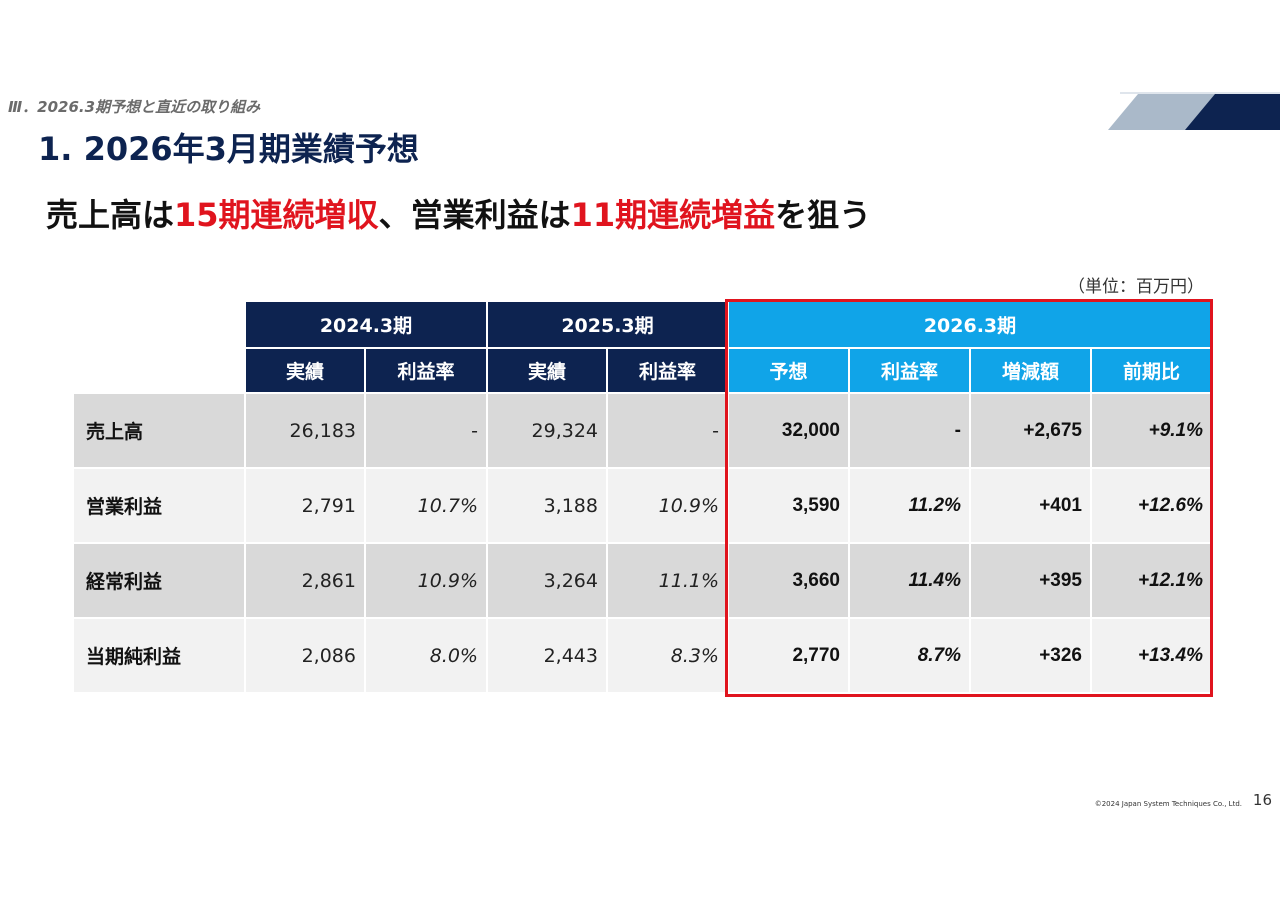 The image size is (1280, 905). What do you see at coordinates (305, 655) in the screenshot?
I see `table-cell: 2,086` at bounding box center [305, 655].